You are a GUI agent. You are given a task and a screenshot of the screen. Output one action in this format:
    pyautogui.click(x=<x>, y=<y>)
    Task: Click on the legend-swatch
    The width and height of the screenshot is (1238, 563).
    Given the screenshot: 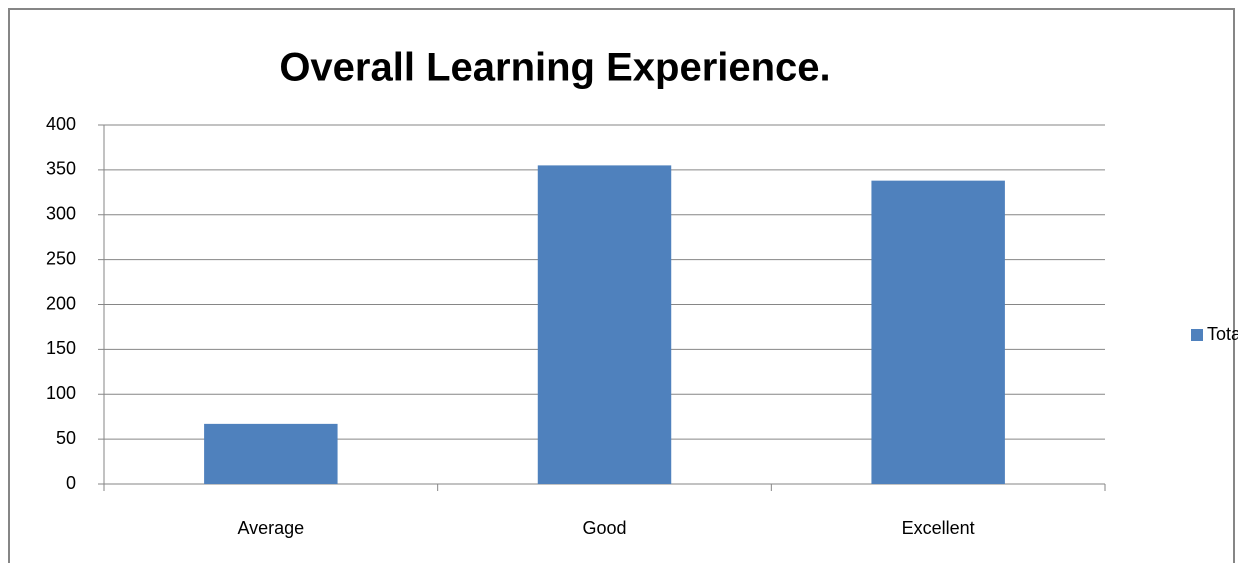 What is the action you would take?
    pyautogui.click(x=1197, y=335)
    